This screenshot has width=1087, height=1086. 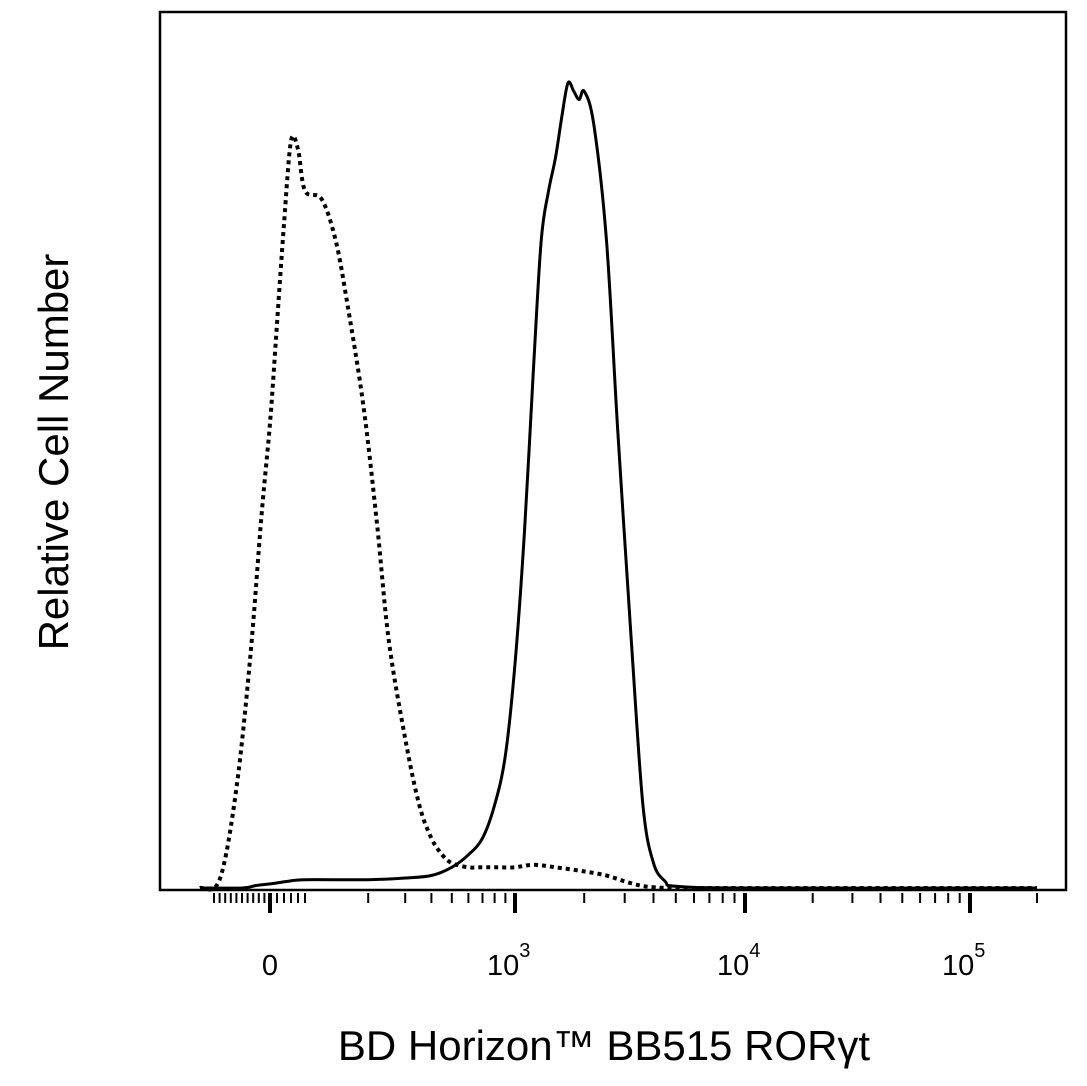 I want to click on x-tick-label-exponent: 4, so click(x=754, y=951).